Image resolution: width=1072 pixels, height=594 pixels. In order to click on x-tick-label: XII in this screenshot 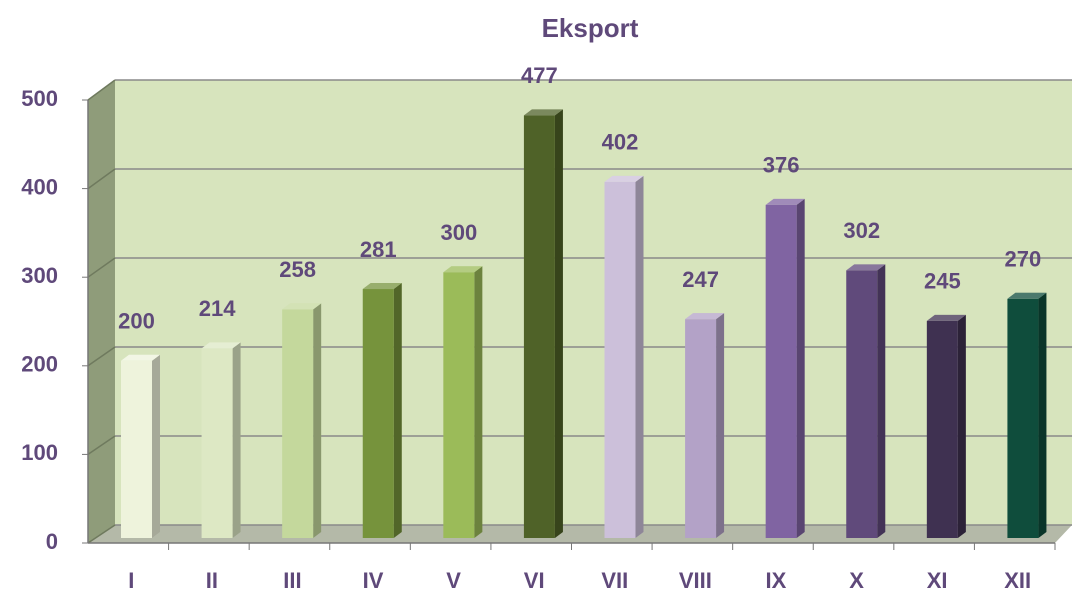, I will do `click(1017, 580)`.